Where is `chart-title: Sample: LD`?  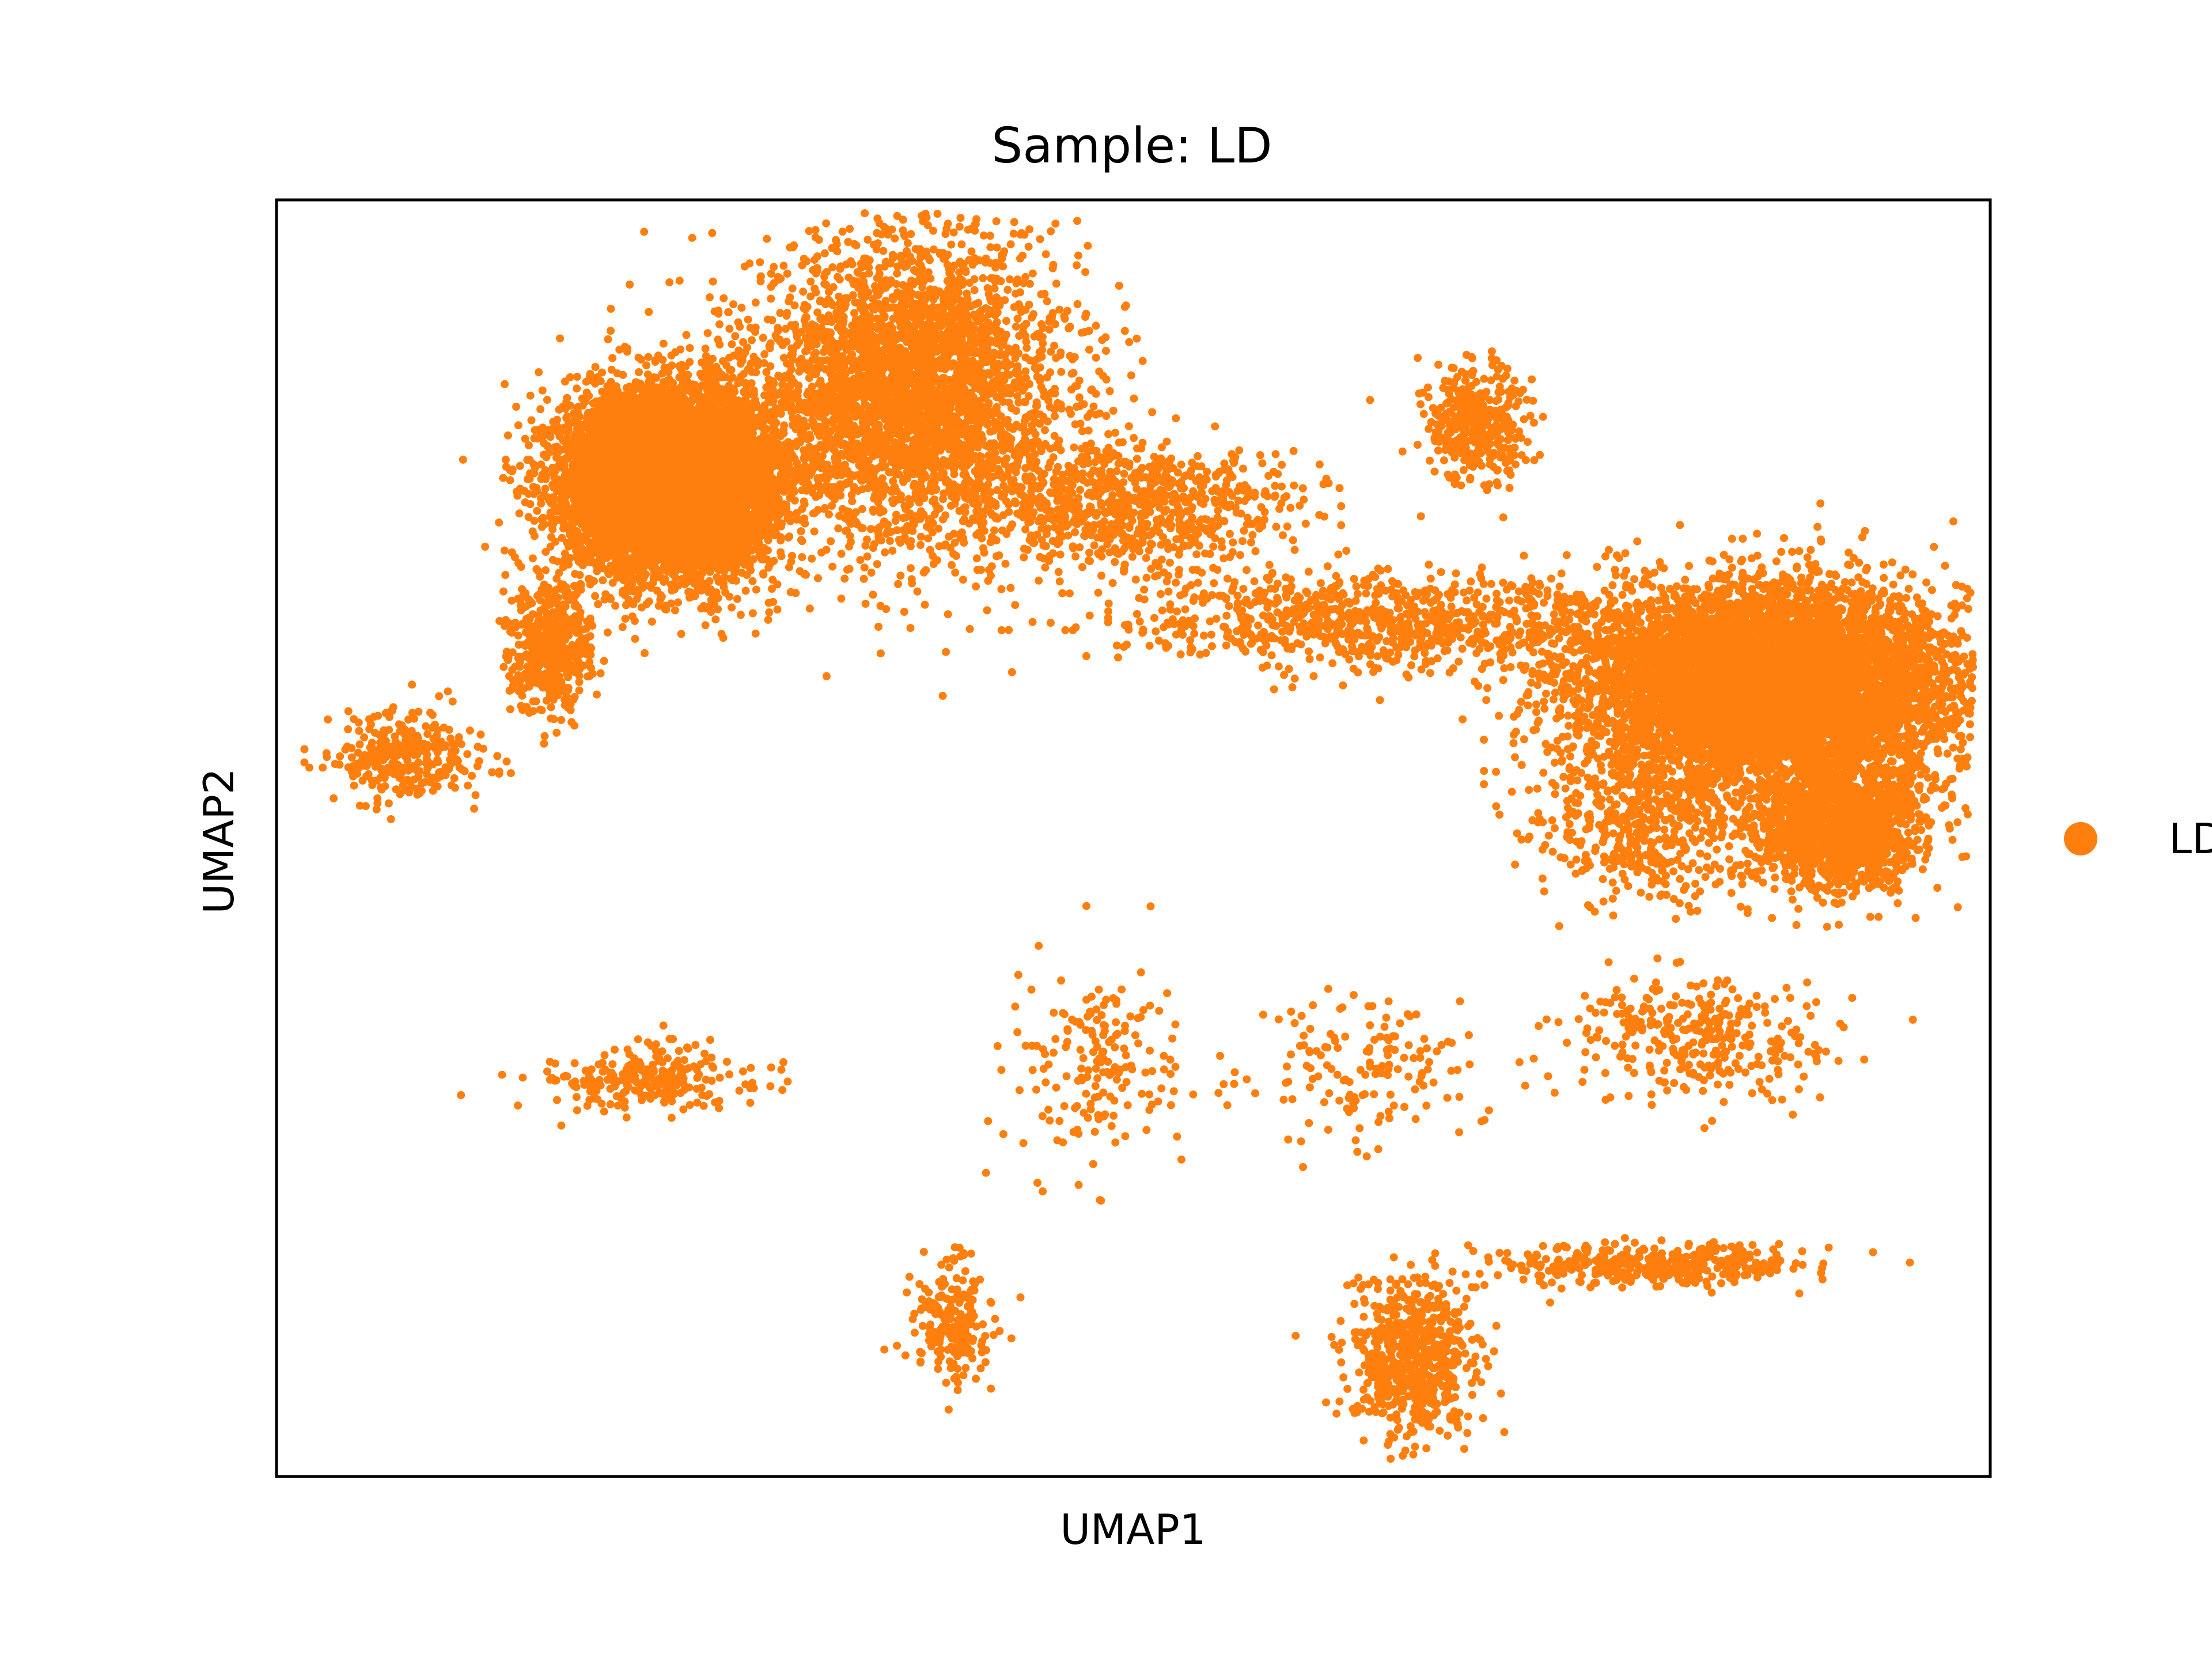 chart-title: Sample: LD is located at coordinates (1131, 147).